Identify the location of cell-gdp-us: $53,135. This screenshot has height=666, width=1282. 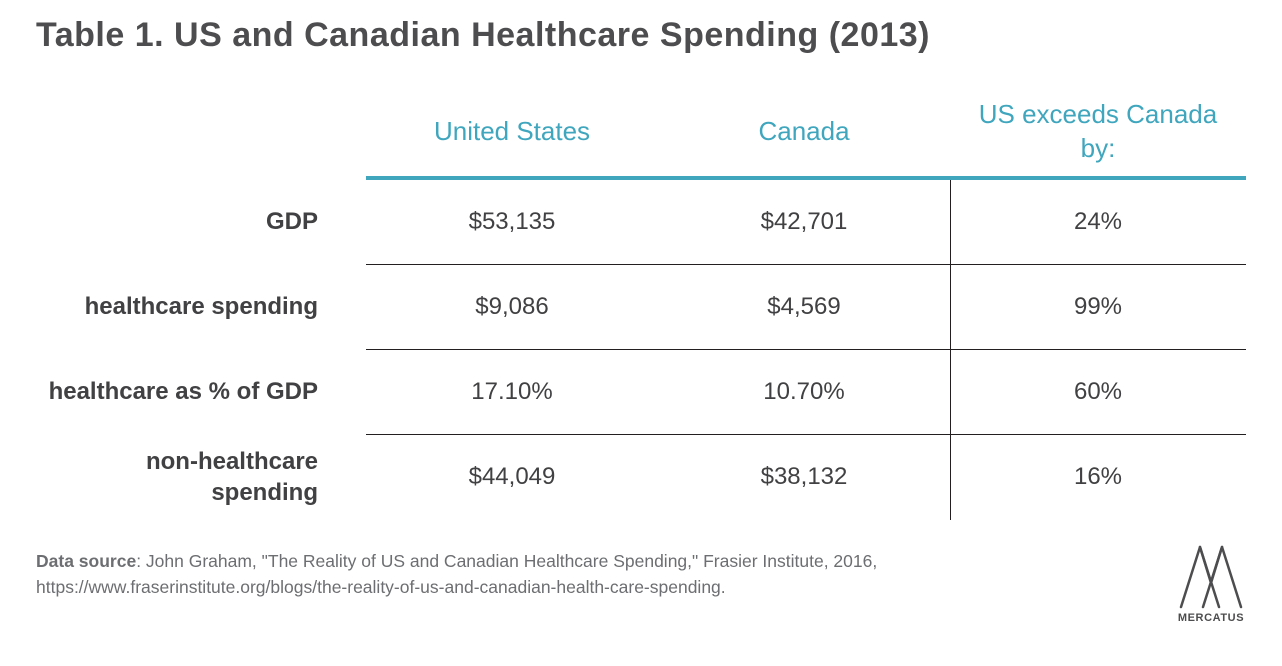
(512, 221).